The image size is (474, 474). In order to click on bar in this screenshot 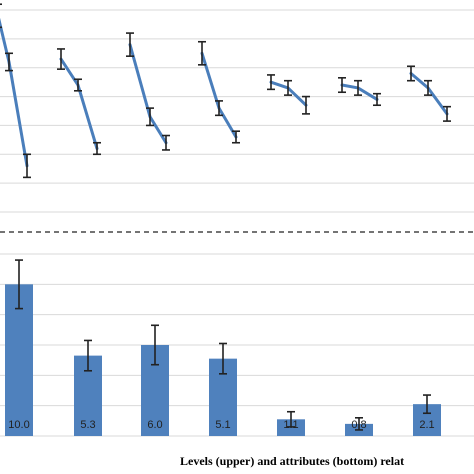, I will do `click(19, 360)`.